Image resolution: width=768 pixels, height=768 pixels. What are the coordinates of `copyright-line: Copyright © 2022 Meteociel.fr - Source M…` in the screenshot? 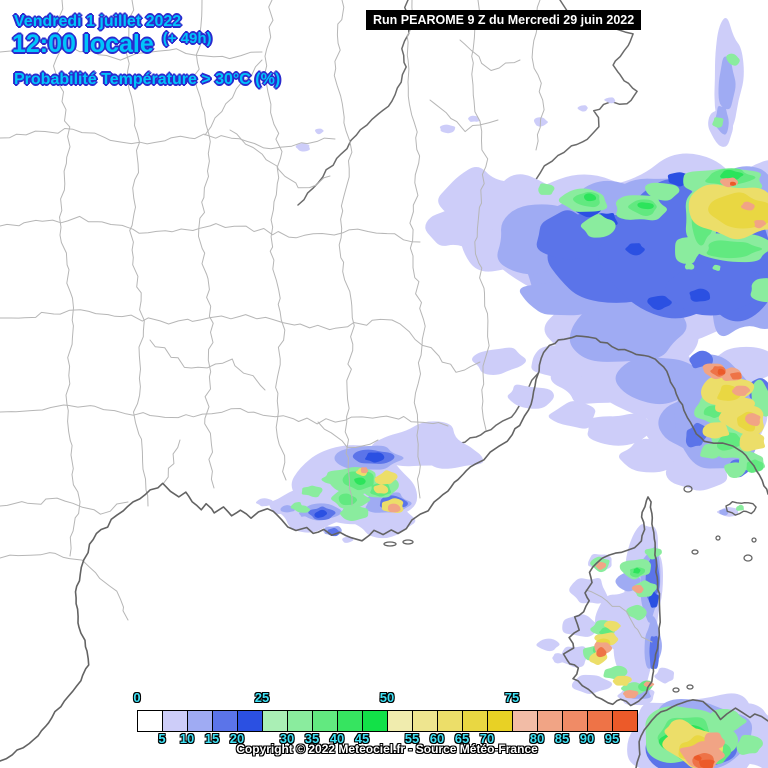 It's located at (387, 749).